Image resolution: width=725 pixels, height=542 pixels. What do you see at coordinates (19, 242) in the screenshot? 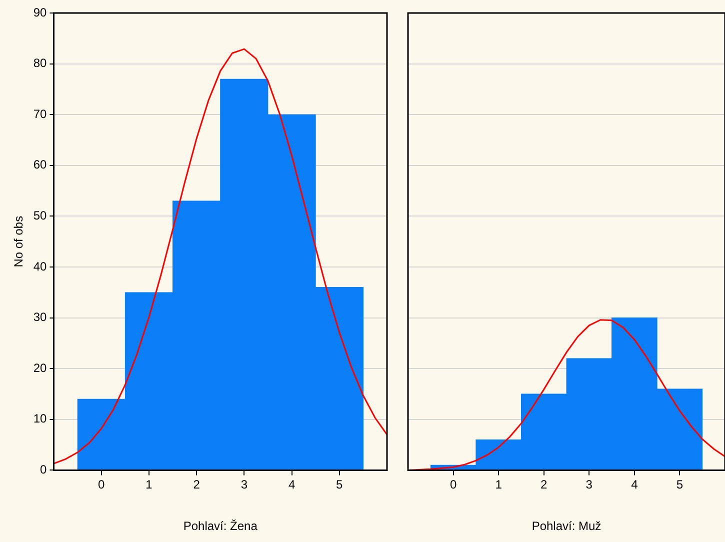
I see `y-axis-title: No of obs` at bounding box center [19, 242].